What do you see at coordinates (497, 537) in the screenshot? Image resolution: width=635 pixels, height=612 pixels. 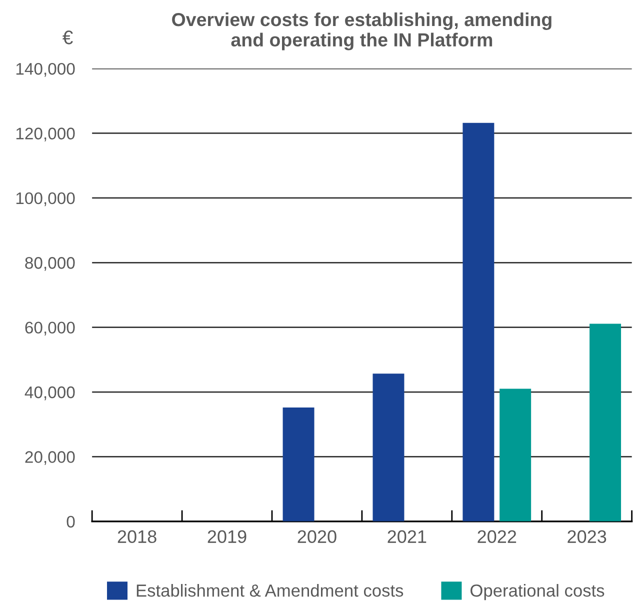 I see `x-tick-label: 2022` at bounding box center [497, 537].